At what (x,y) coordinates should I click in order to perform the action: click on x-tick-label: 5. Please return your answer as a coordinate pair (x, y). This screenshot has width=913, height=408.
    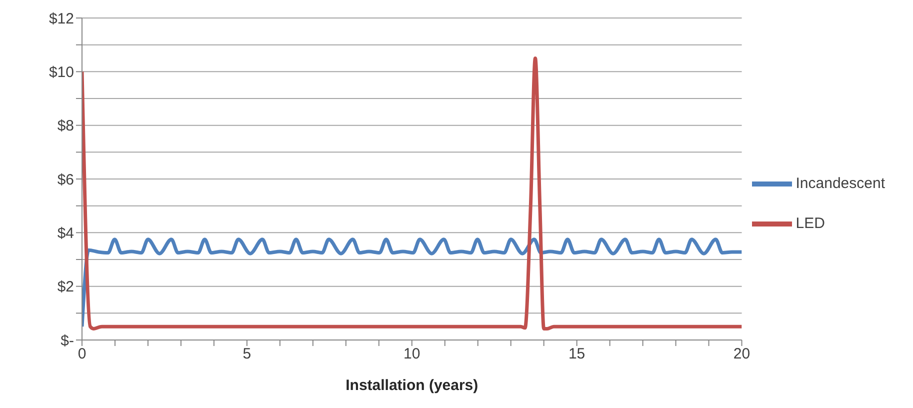
    Looking at the image, I should click on (247, 354).